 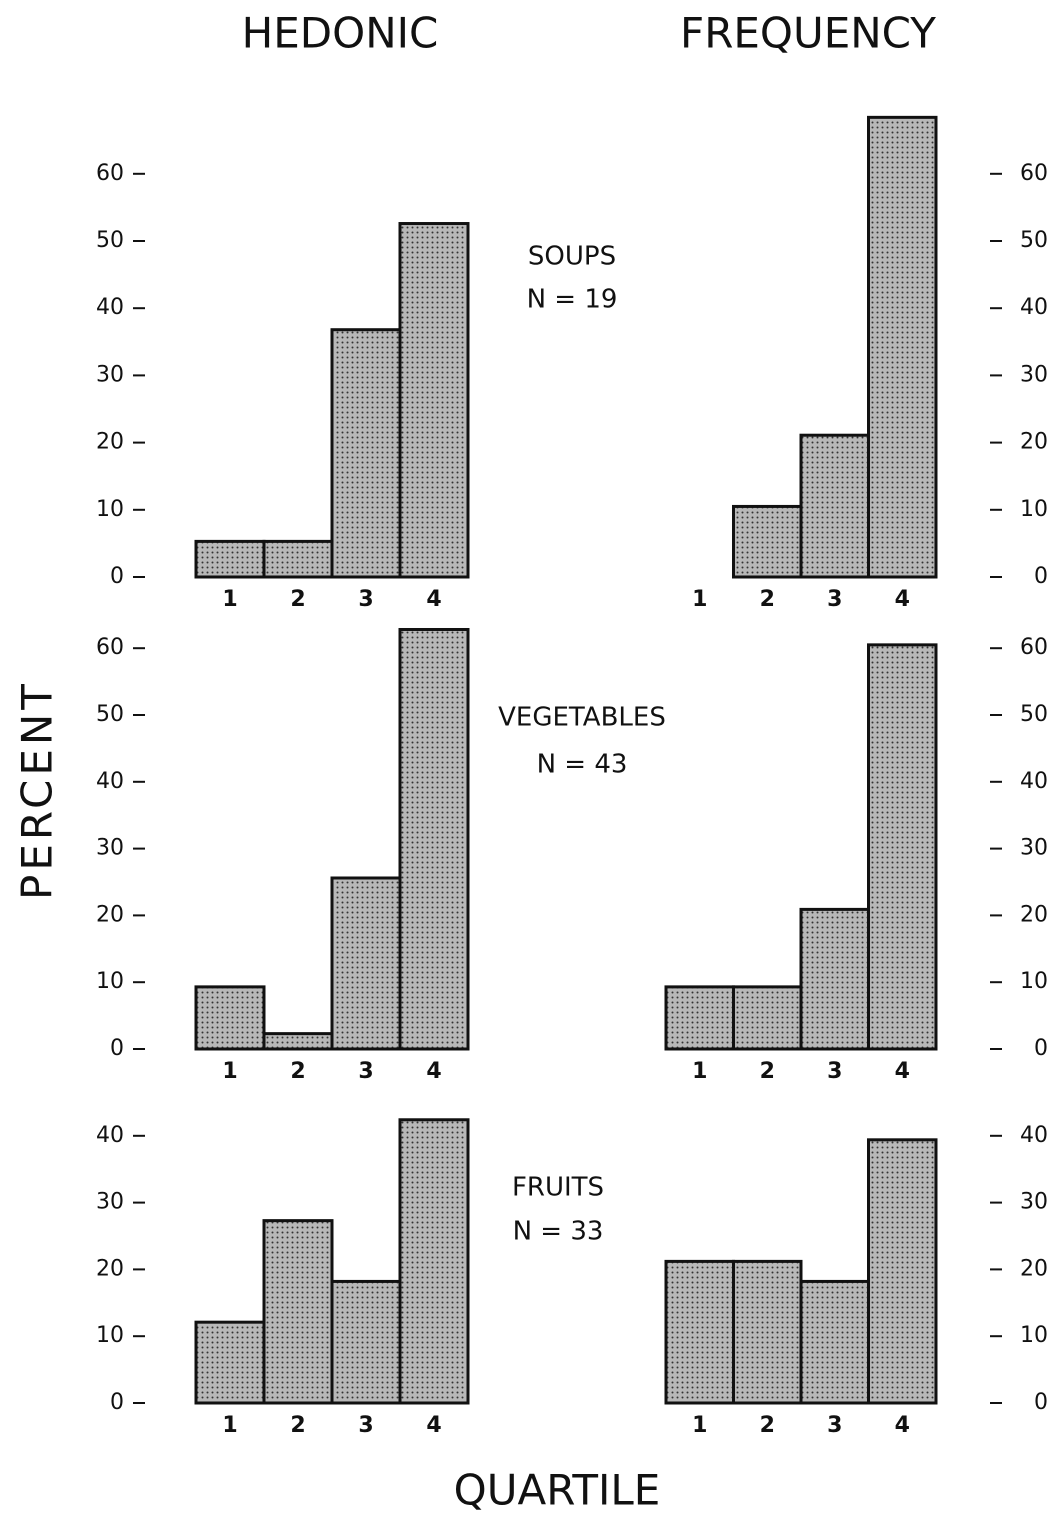 I want to click on y-axis-label: PERCENT, so click(x=37, y=790).